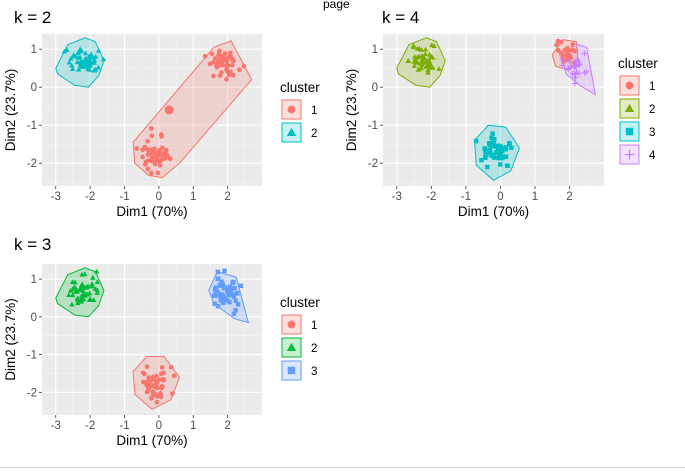 The height and width of the screenshot is (473, 685). What do you see at coordinates (83, 64) in the screenshot?
I see `cluster-2-center` at bounding box center [83, 64].